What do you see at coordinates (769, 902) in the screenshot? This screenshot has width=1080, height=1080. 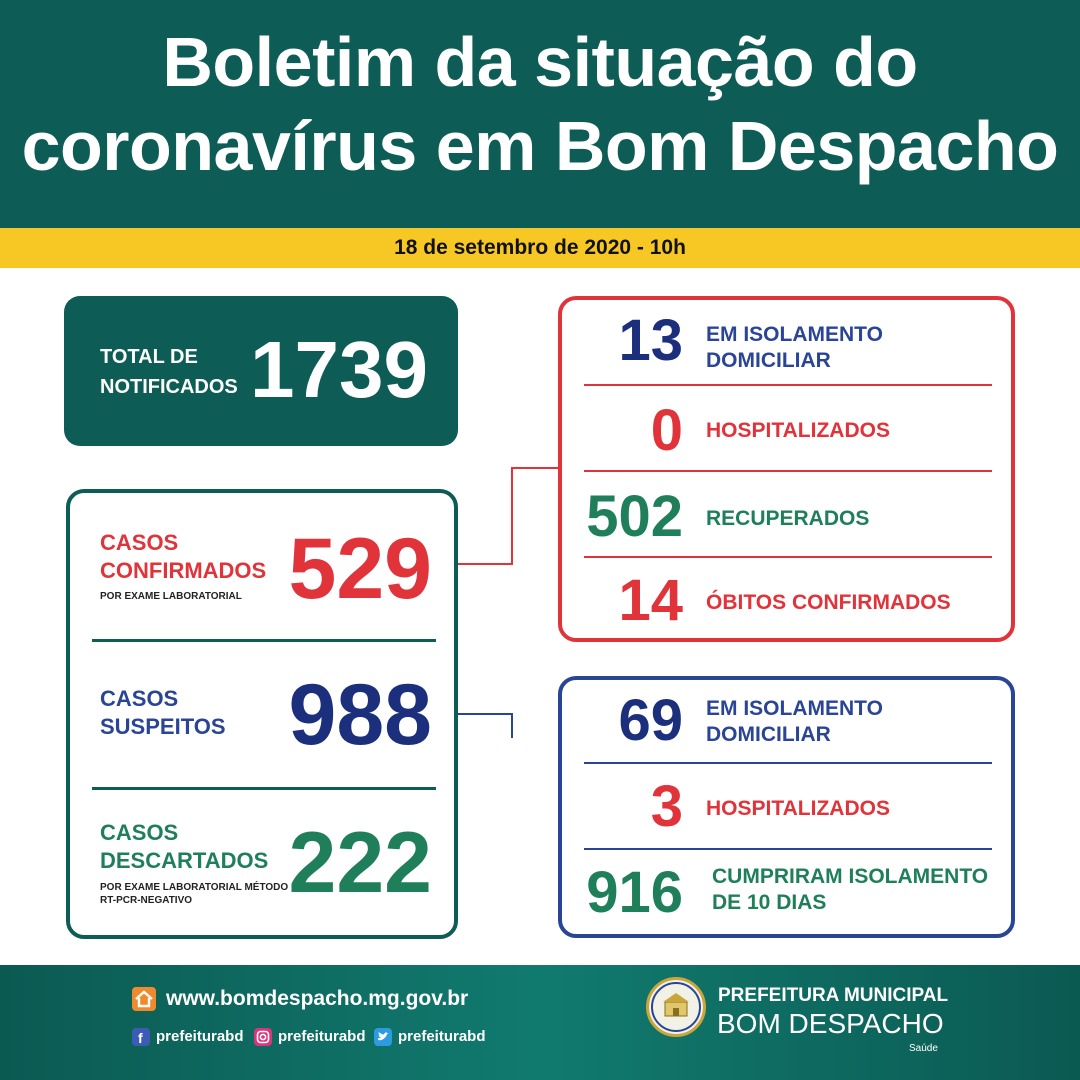 I see `completed-isolation-label-line-2: DE 10 DIAS` at bounding box center [769, 902].